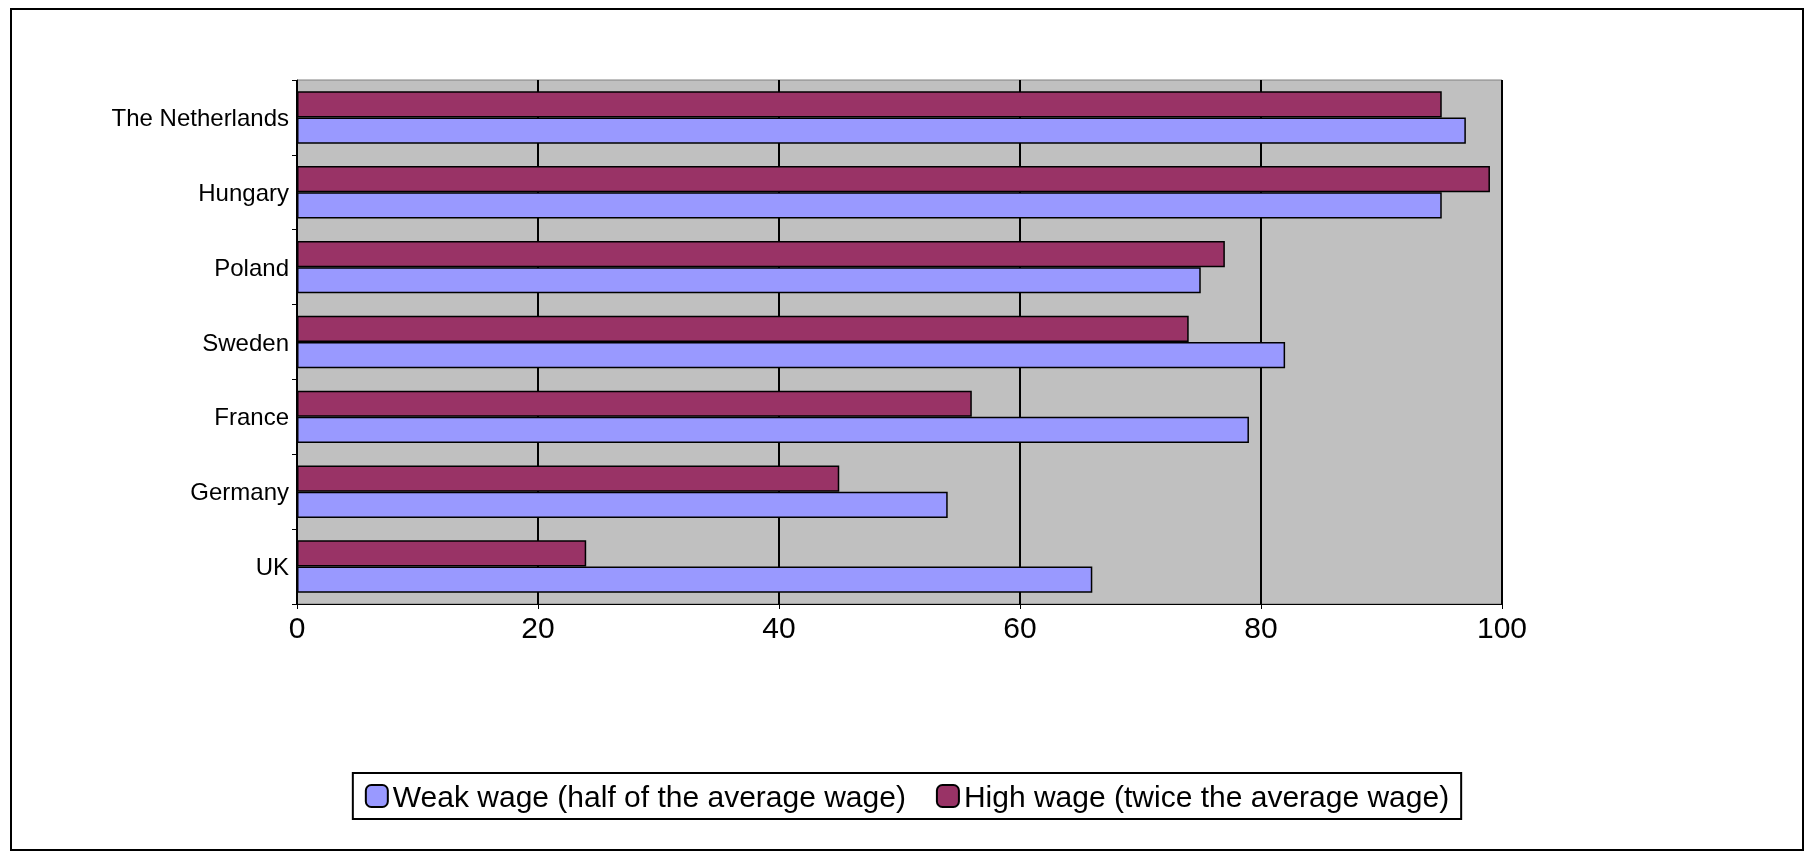  What do you see at coordinates (1206, 796) in the screenshot?
I see `legend-label: High wage (twice the average wage)` at bounding box center [1206, 796].